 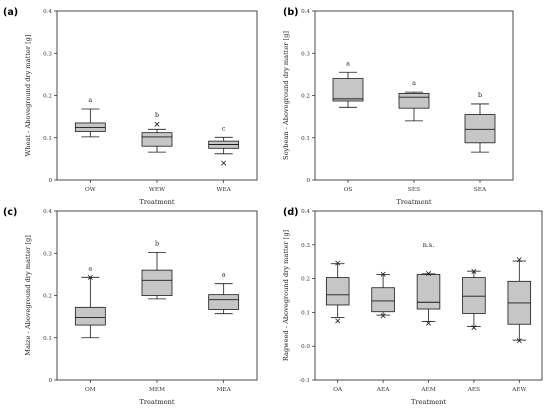 What do you see at coordinates (414, 190) in the screenshot?
I see `x-tick-label: SES` at bounding box center [414, 190].